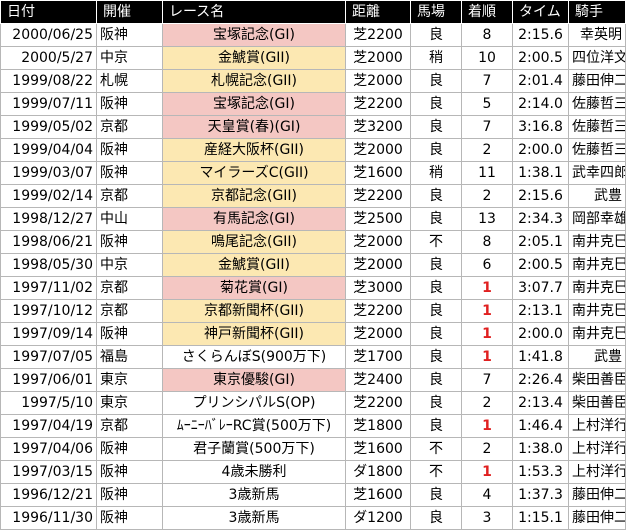 The image size is (626, 530). What do you see at coordinates (48, 311) in the screenshot?
I see `cell-date: 1997/10/12` at bounding box center [48, 311].